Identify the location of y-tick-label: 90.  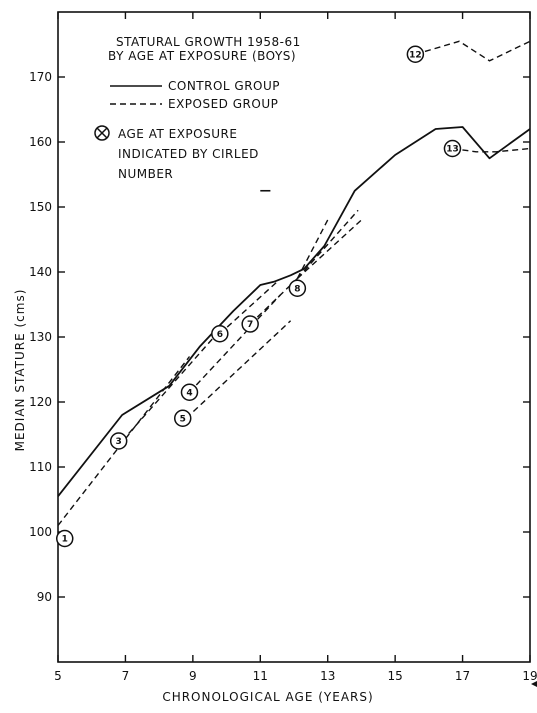
(44, 597).